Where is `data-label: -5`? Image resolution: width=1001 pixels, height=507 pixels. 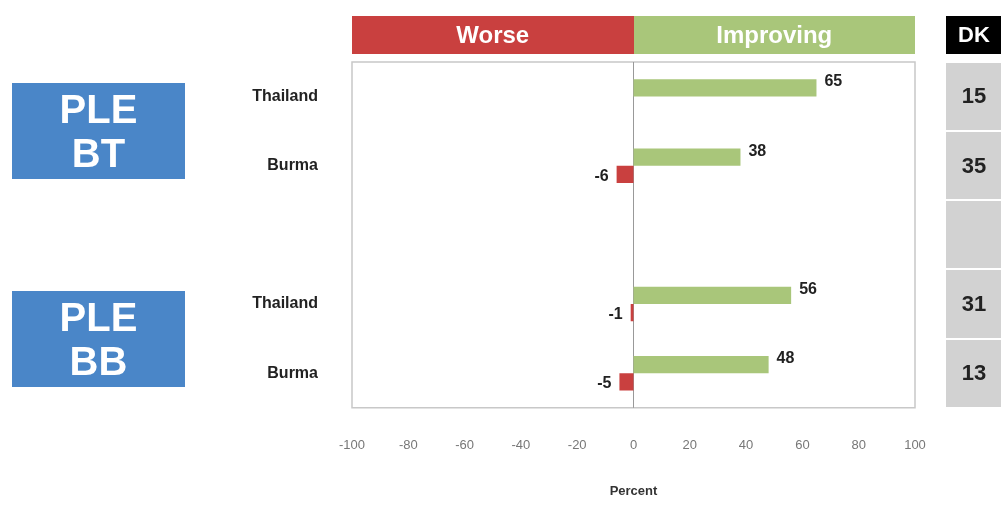
data-label: -5 is located at coordinates (604, 383).